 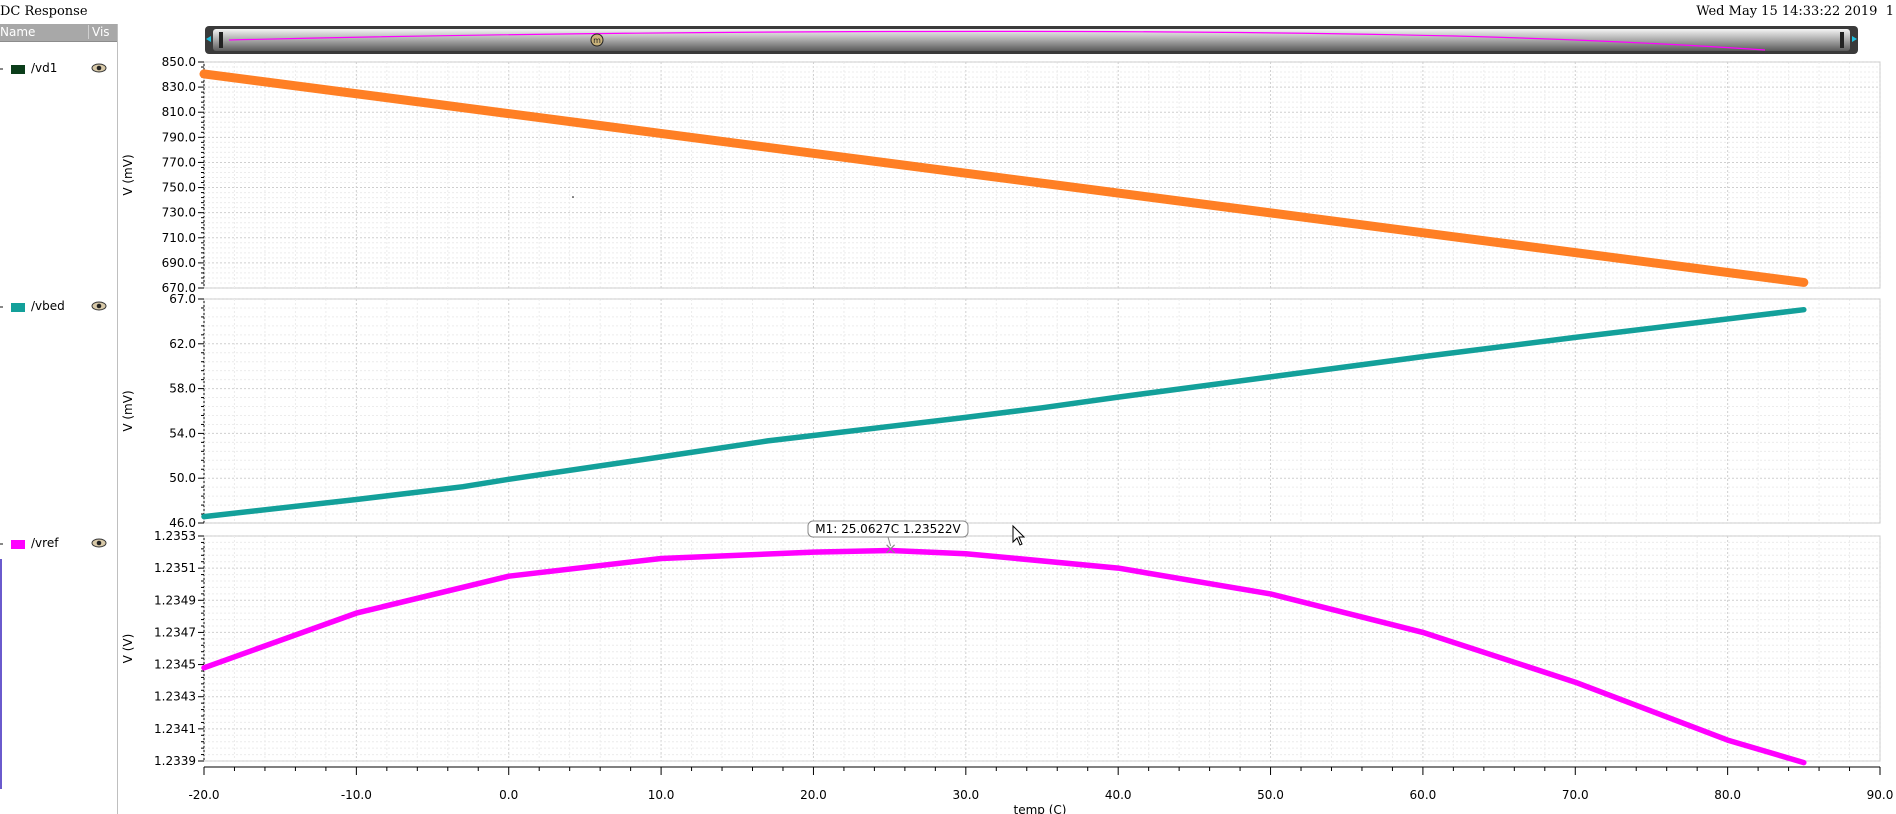 What do you see at coordinates (179, 213) in the screenshot?
I see `y-tick-label: 730.0` at bounding box center [179, 213].